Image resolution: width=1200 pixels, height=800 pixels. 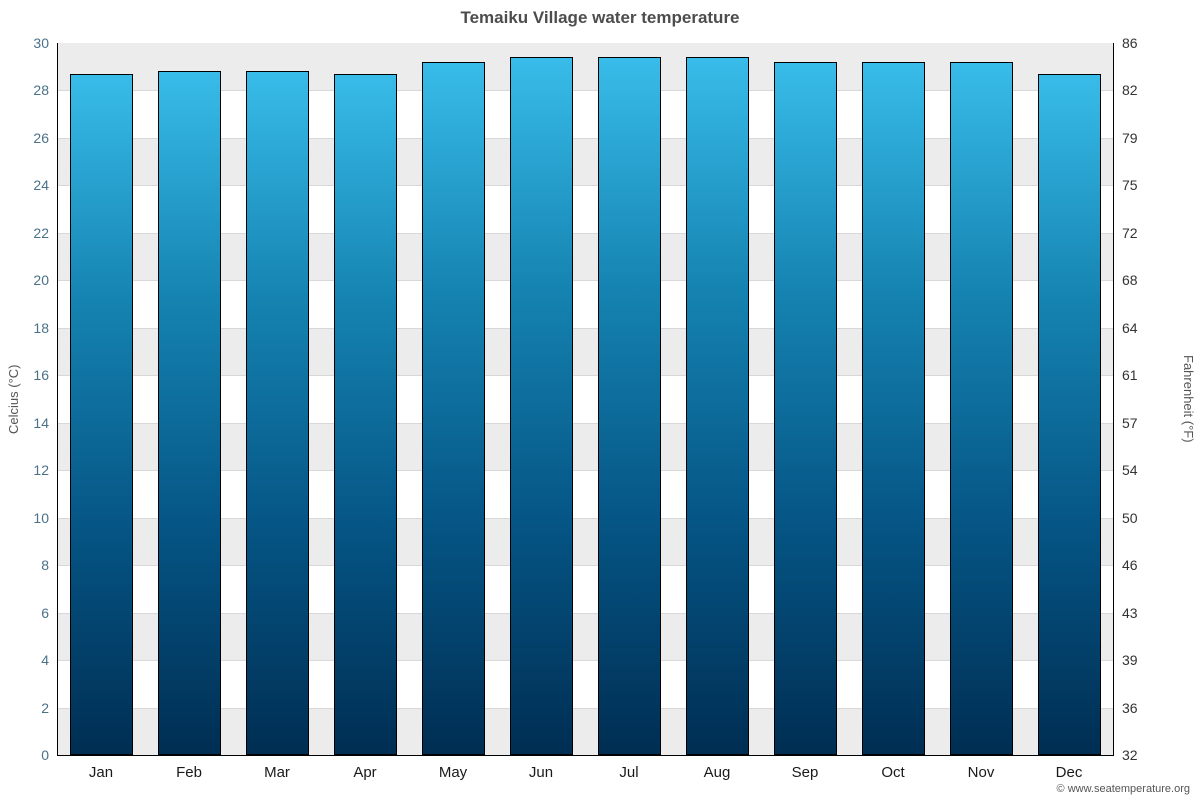 I want to click on celsius-tick-label: 12, so click(x=41, y=470).